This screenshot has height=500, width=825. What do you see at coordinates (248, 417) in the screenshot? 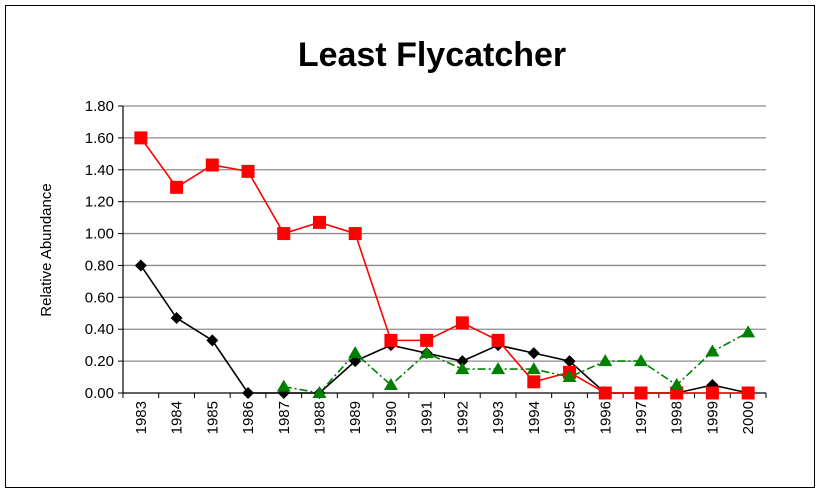
I see `x-tick-label: 1986` at bounding box center [248, 417].